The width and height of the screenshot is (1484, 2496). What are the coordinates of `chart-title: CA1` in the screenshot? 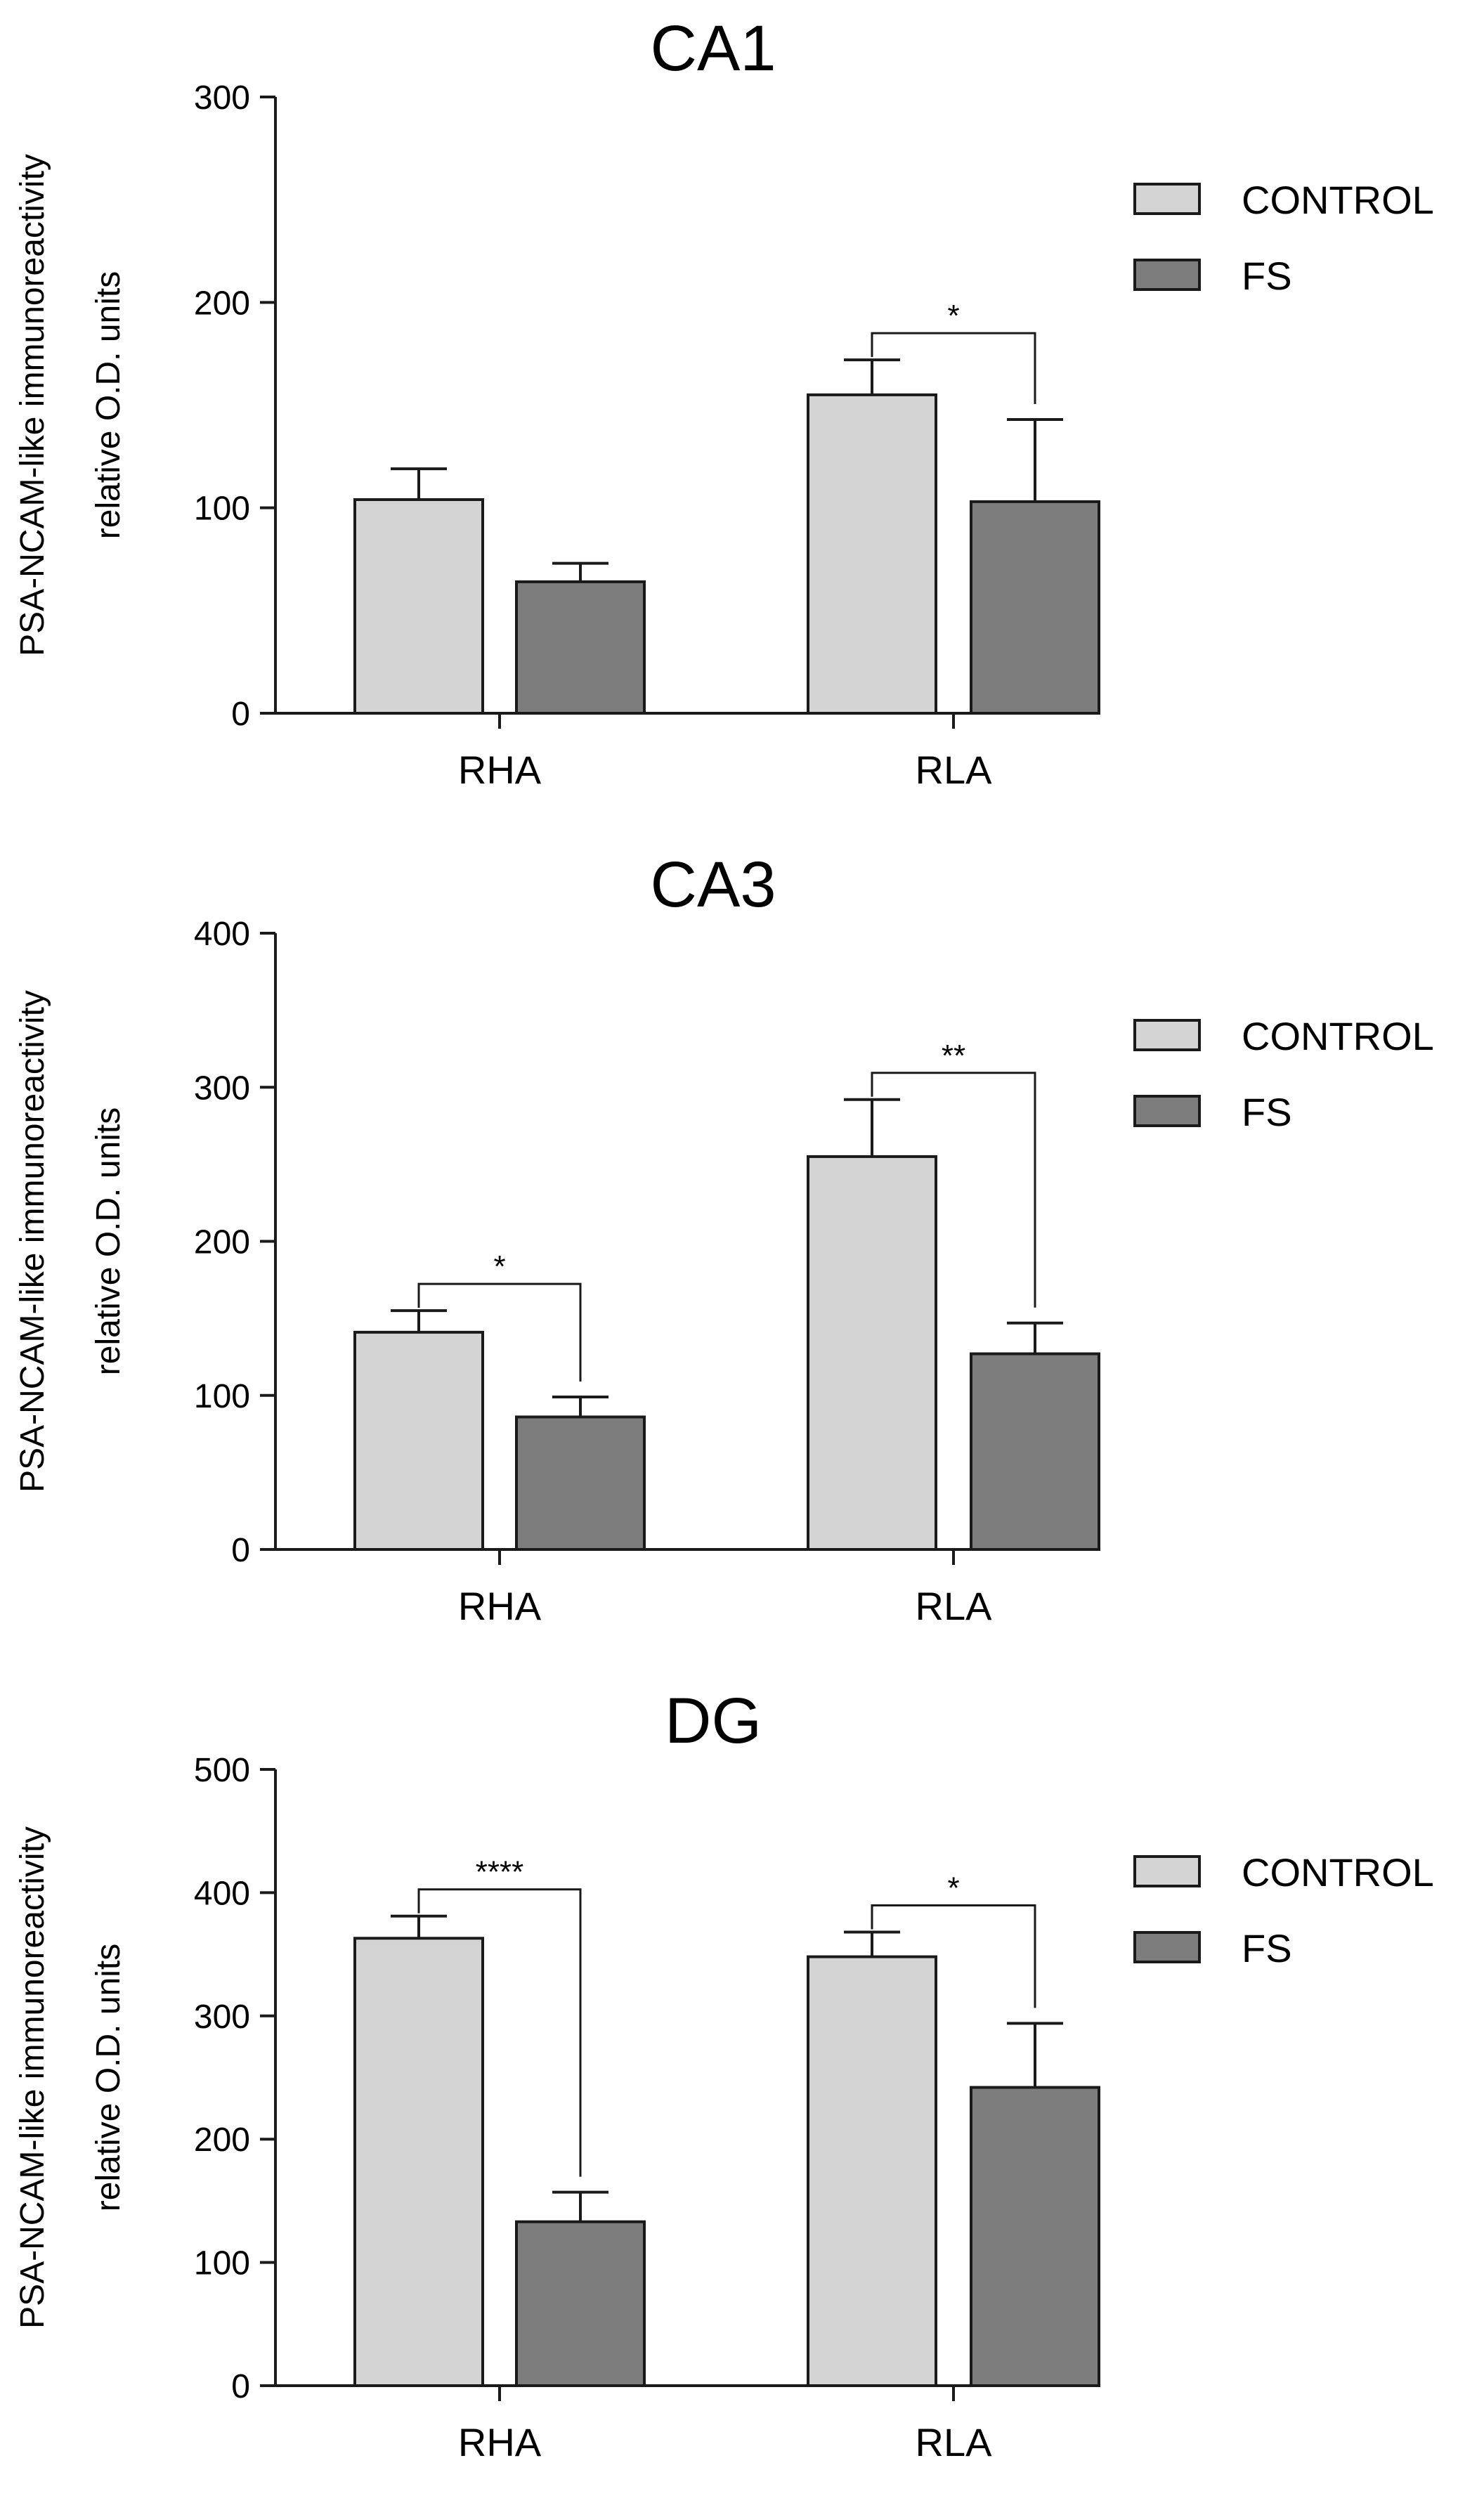 It's located at (713, 49).